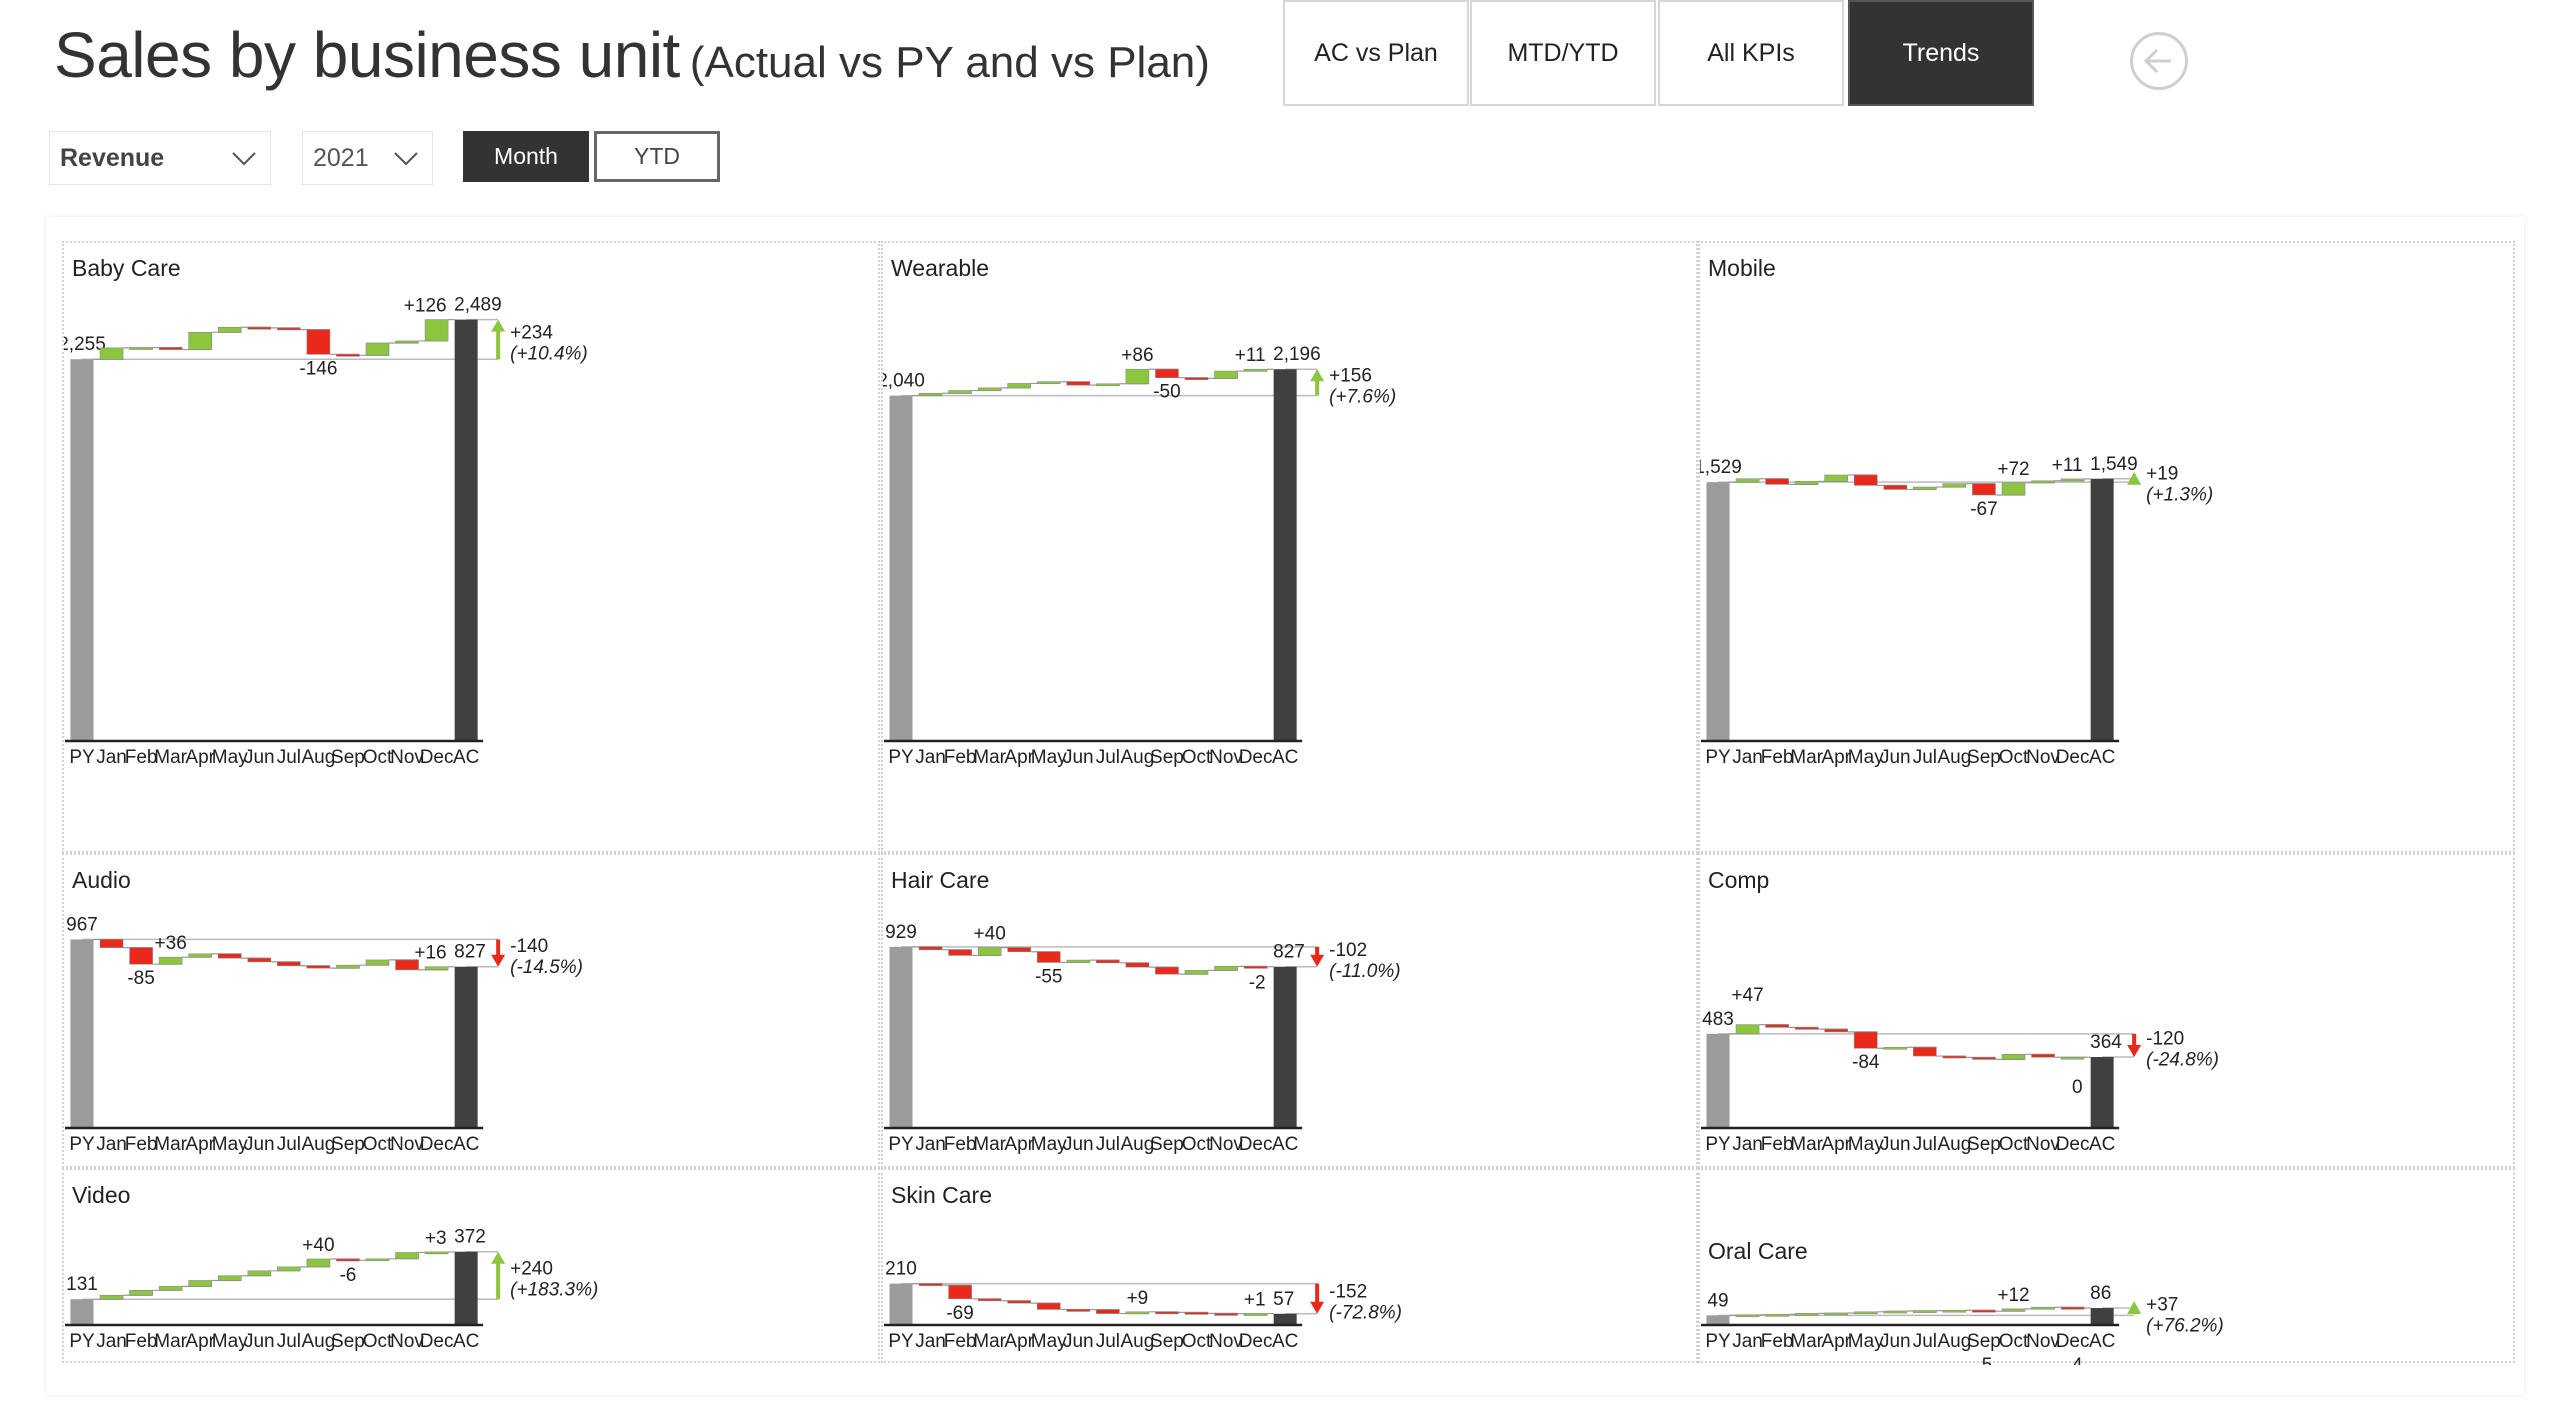  What do you see at coordinates (377, 349) in the screenshot?
I see `delta-bar-oct` at bounding box center [377, 349].